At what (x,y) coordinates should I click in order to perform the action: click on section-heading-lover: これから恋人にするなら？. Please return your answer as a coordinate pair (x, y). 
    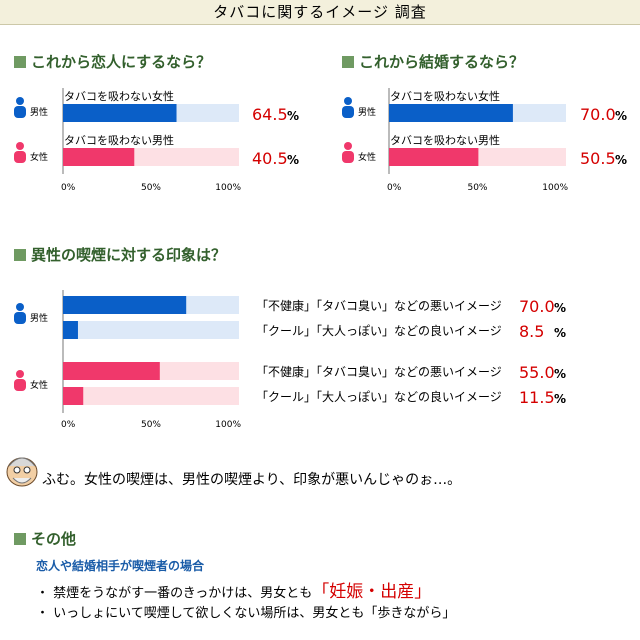
    Looking at the image, I should click on (112, 61).